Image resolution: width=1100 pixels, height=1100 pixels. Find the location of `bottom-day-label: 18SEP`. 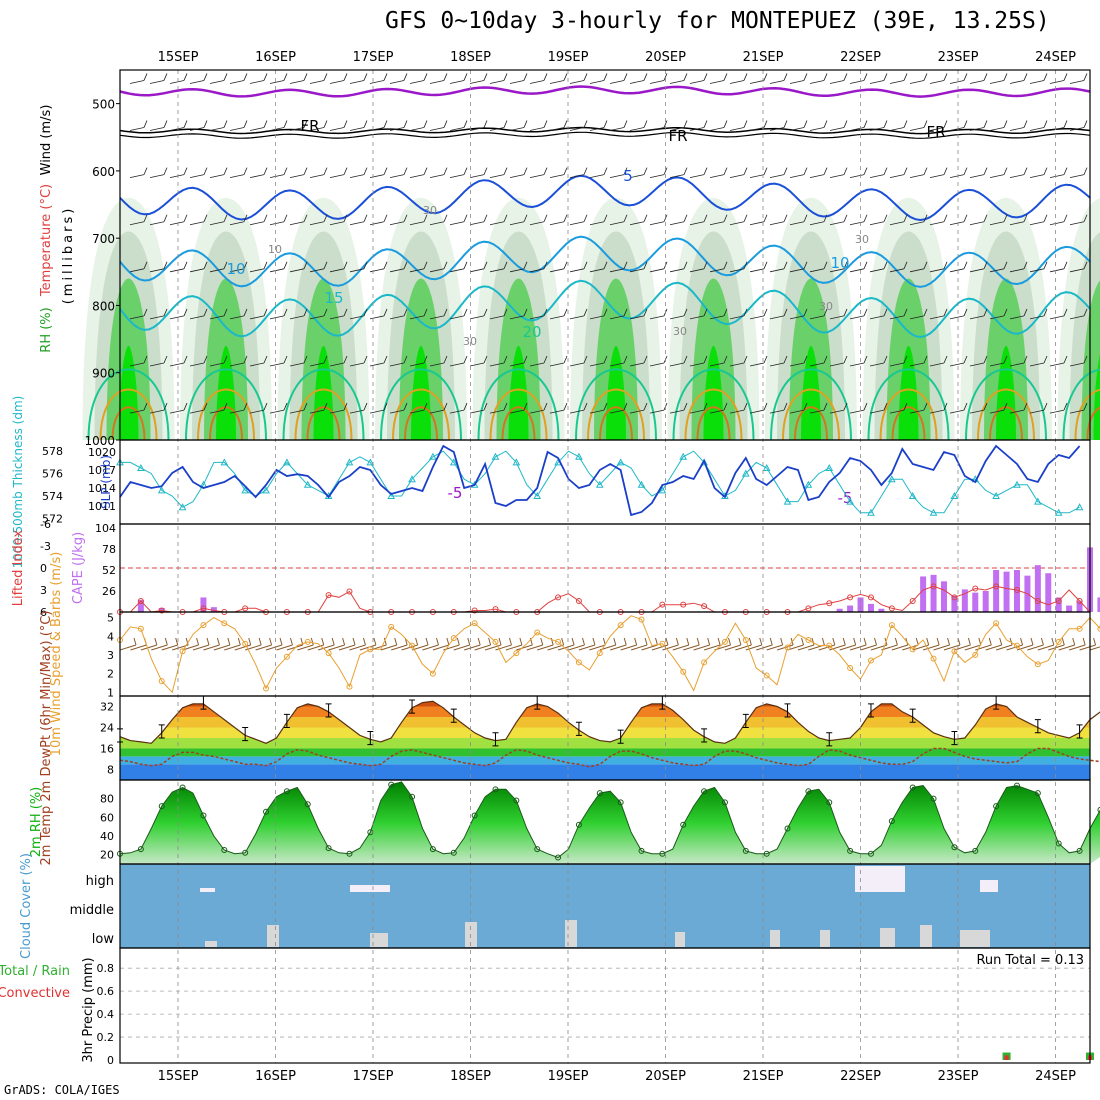

bottom-day-label: 18SEP is located at coordinates (470, 1076).